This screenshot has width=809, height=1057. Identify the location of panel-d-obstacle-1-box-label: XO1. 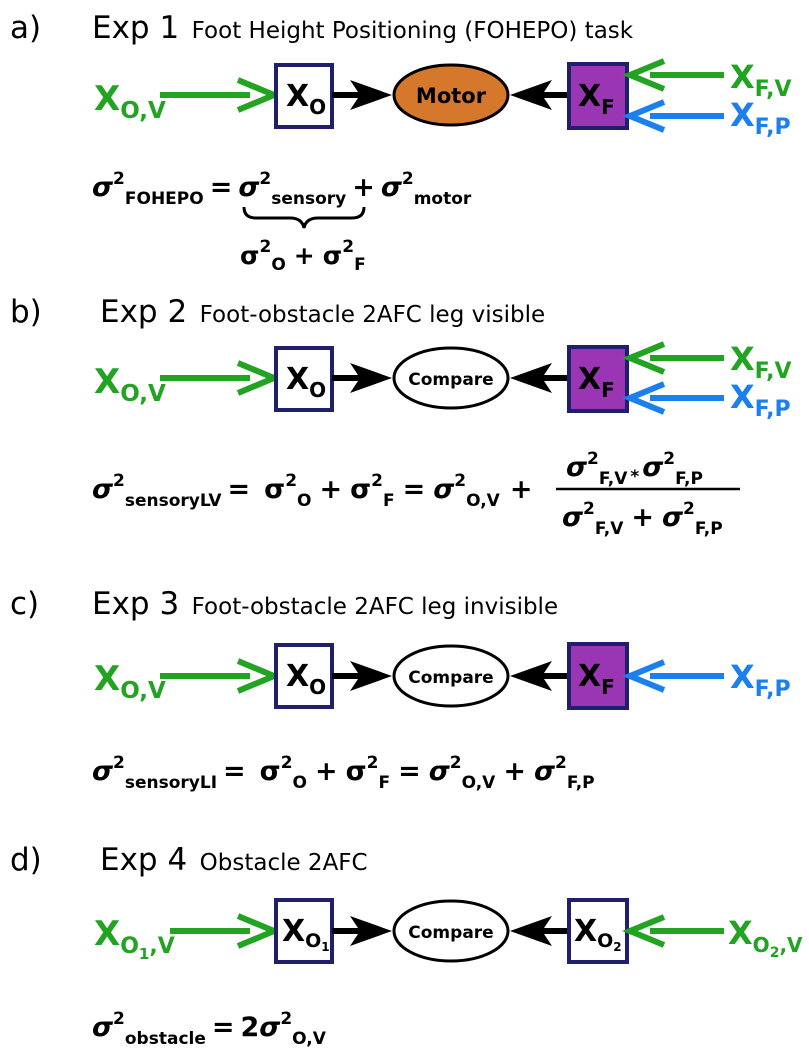
(306, 934).